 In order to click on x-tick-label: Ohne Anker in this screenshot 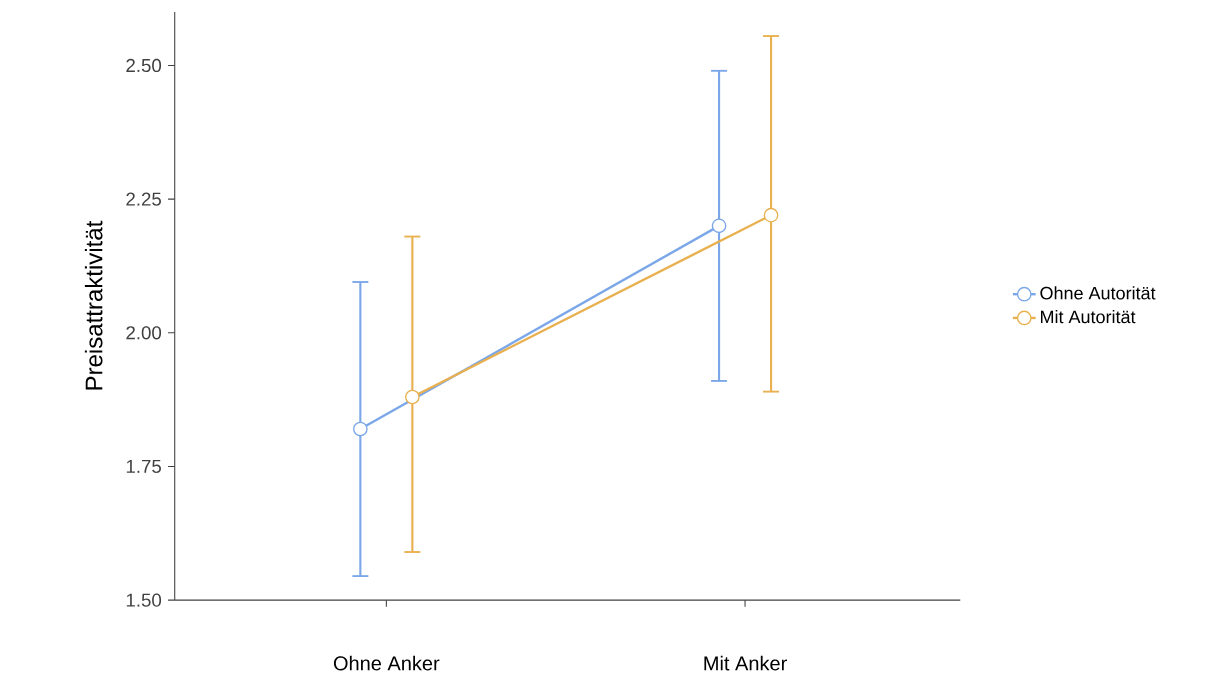, I will do `click(386, 663)`.